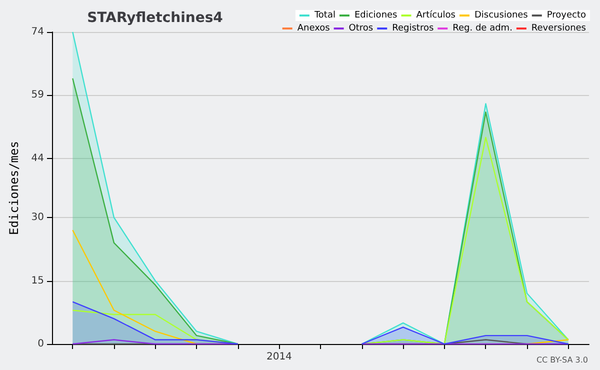  What do you see at coordinates (361, 29) in the screenshot?
I see `legend-label: Otros` at bounding box center [361, 29].